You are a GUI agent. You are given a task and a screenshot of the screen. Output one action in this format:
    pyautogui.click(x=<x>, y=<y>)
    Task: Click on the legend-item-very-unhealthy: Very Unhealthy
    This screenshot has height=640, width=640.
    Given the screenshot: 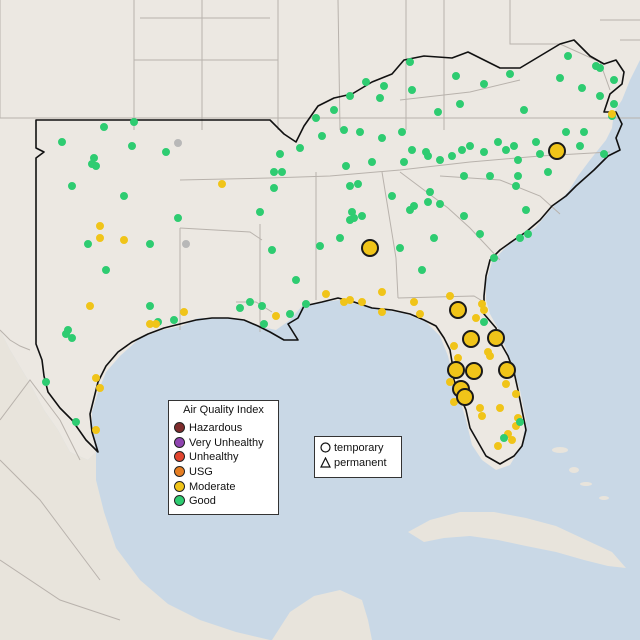 What is the action you would take?
    pyautogui.click(x=219, y=443)
    